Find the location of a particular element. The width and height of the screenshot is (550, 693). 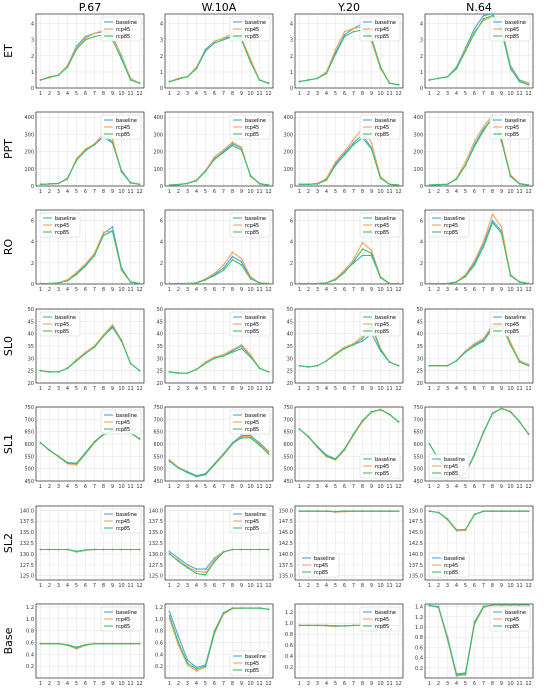

series-line-baseline is located at coordinates (349, 350).